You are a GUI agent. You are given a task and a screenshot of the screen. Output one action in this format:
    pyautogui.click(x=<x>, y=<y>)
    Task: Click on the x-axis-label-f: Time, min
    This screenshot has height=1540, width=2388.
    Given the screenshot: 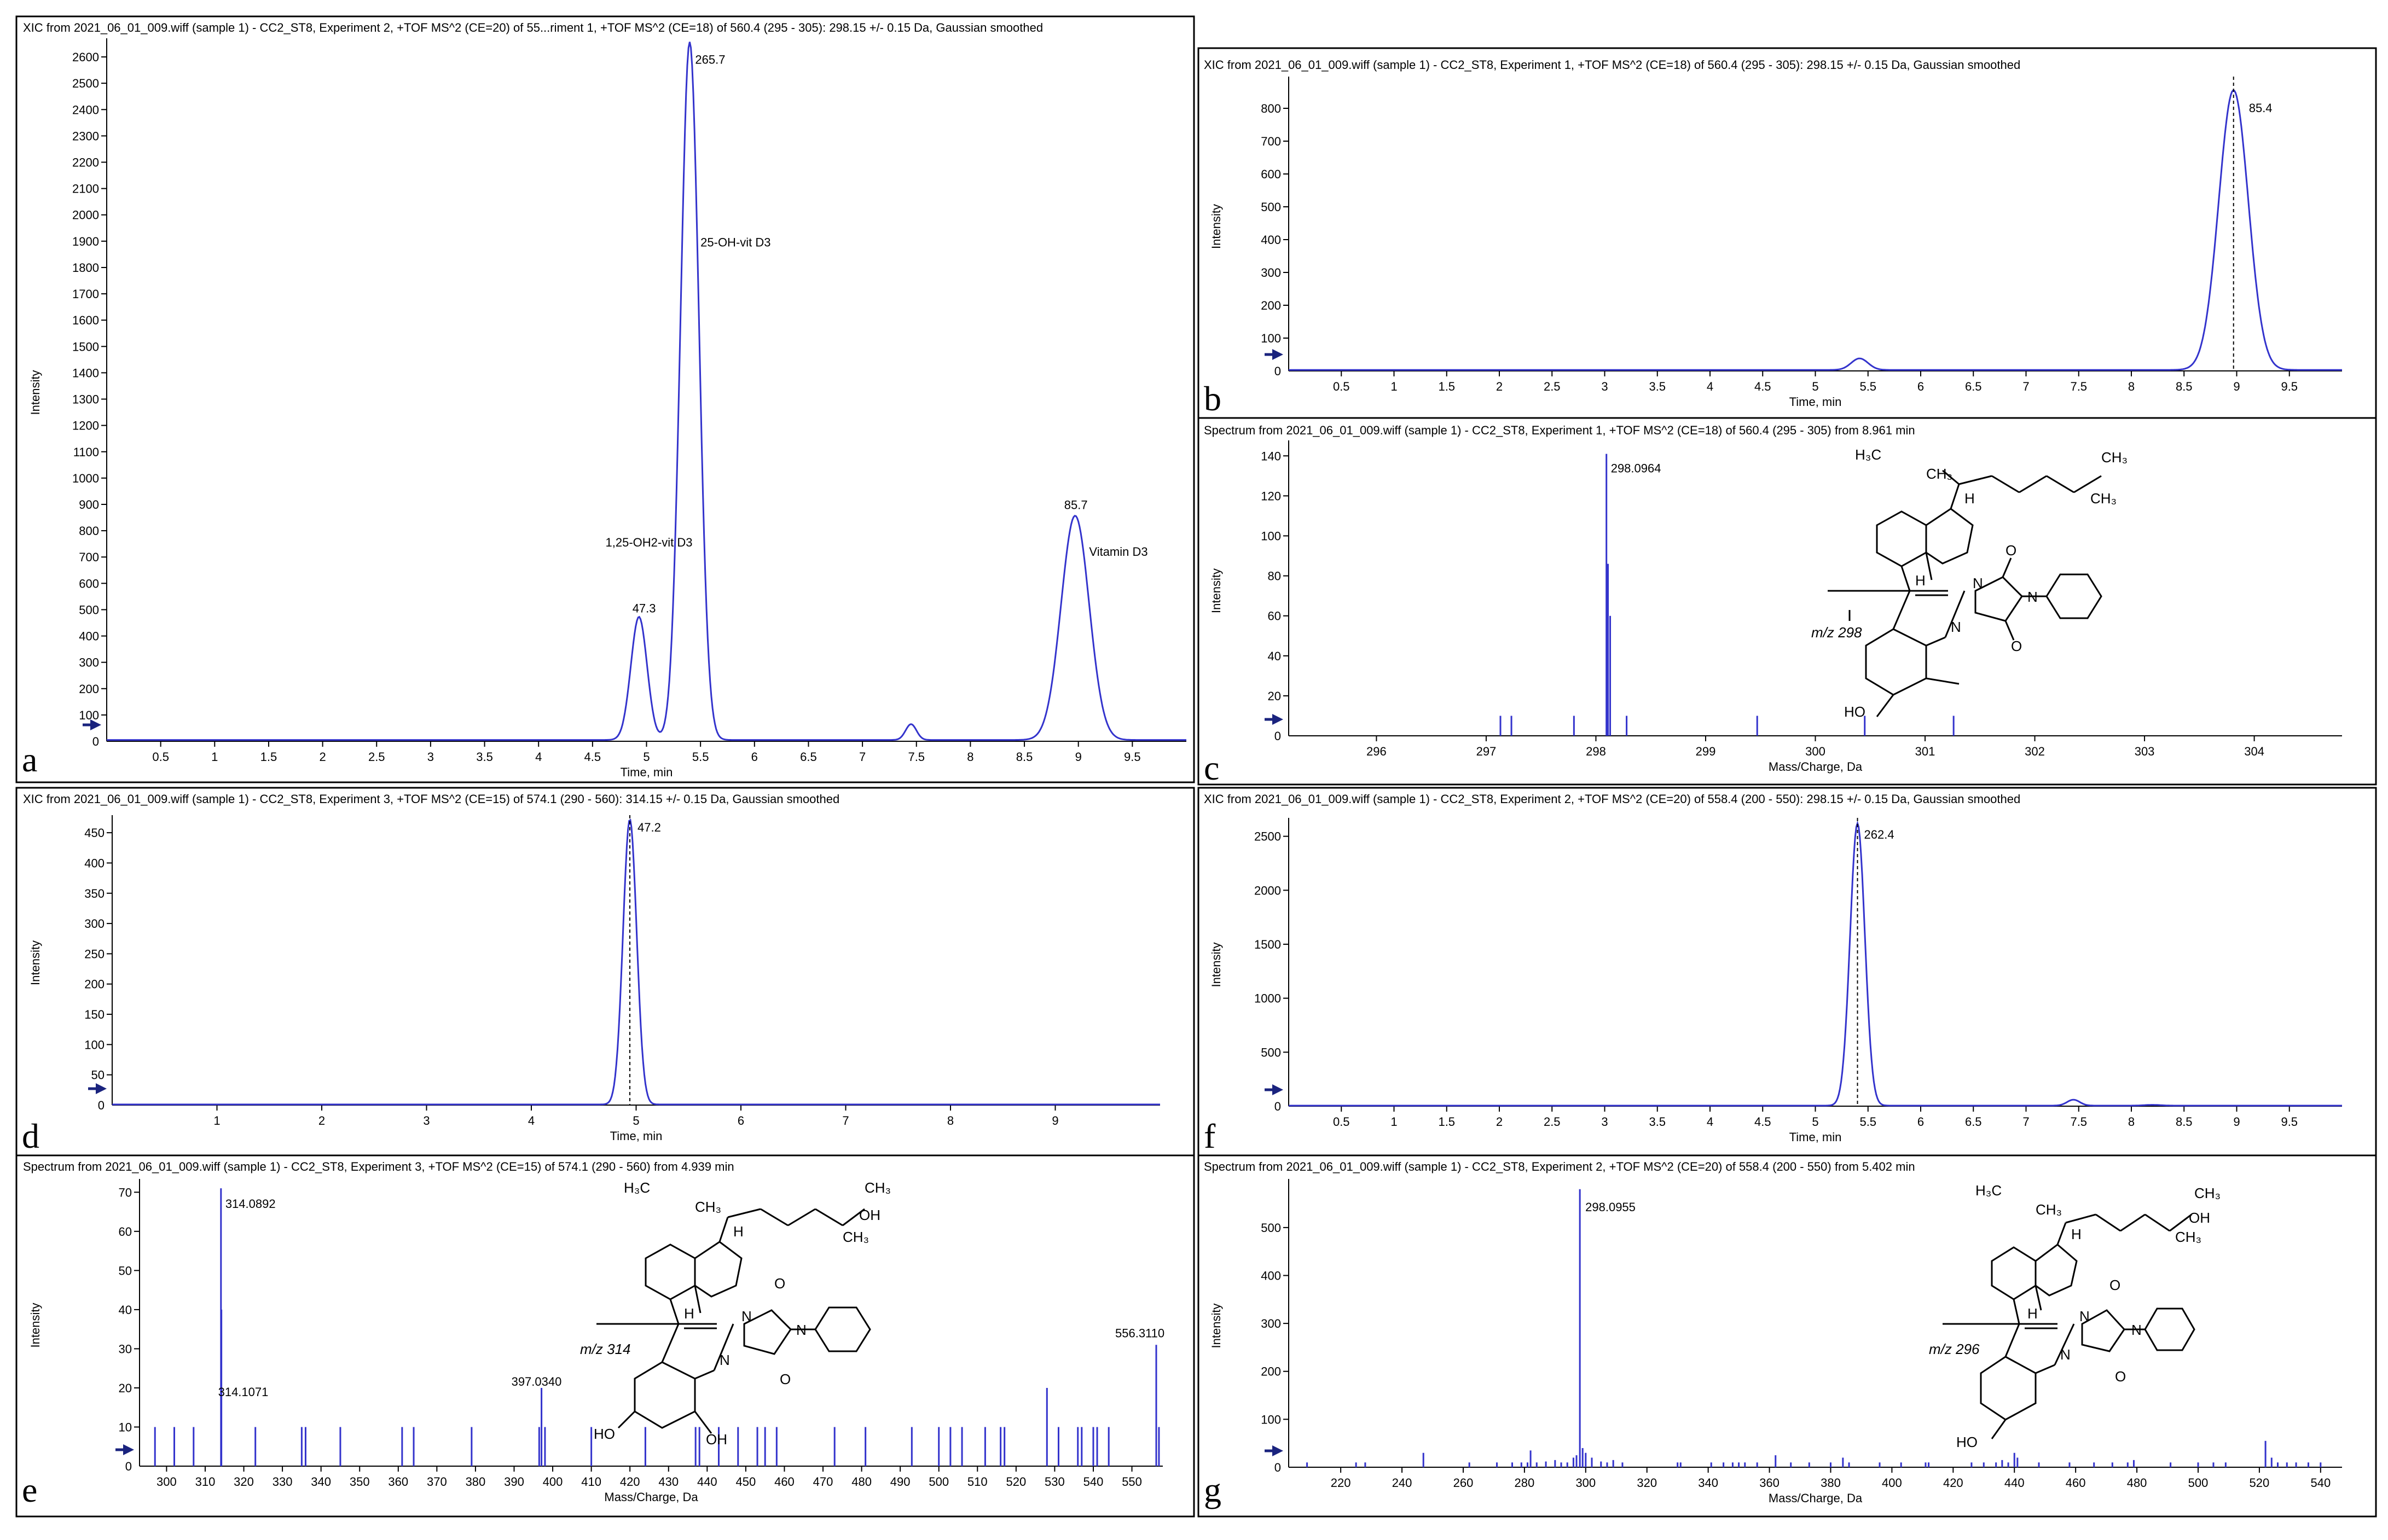 What is the action you would take?
    pyautogui.click(x=1815, y=1137)
    